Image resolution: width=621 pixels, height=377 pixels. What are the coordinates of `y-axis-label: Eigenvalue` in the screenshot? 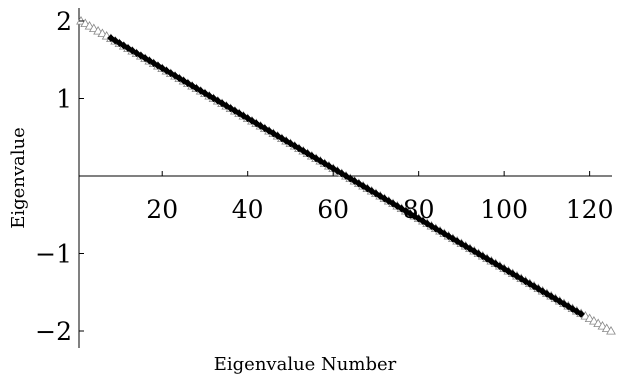 It's located at (18, 178).